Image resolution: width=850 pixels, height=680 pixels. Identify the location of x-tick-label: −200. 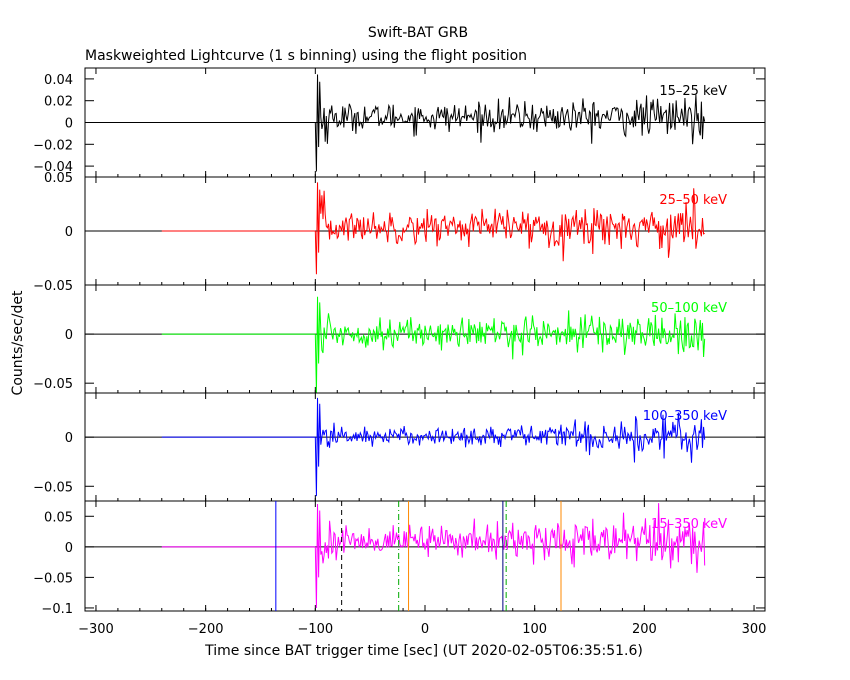
(206, 629).